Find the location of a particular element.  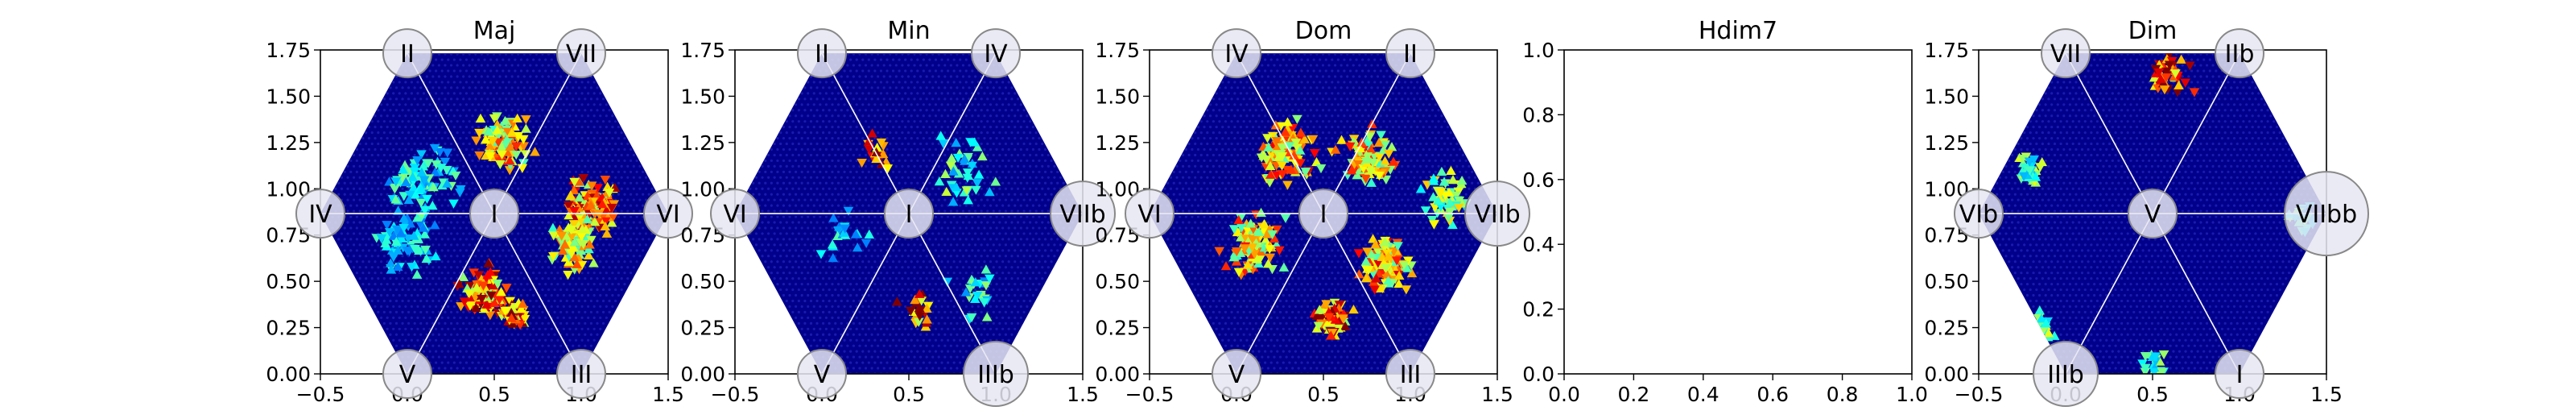

y-tick-label: 0.50 is located at coordinates (288, 282).